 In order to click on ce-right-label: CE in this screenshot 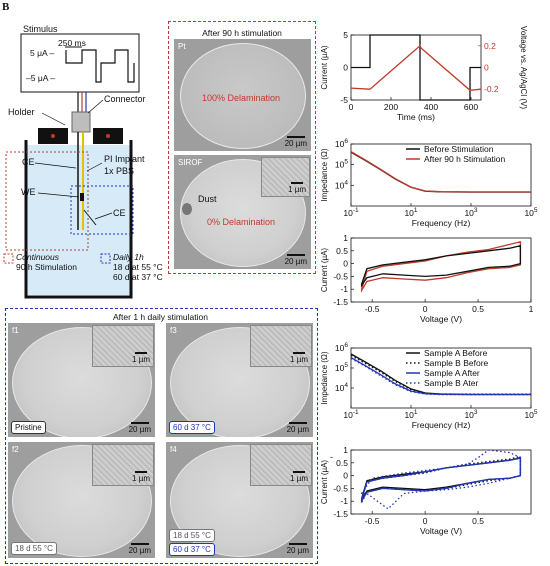, I will do `click(119, 213)`.